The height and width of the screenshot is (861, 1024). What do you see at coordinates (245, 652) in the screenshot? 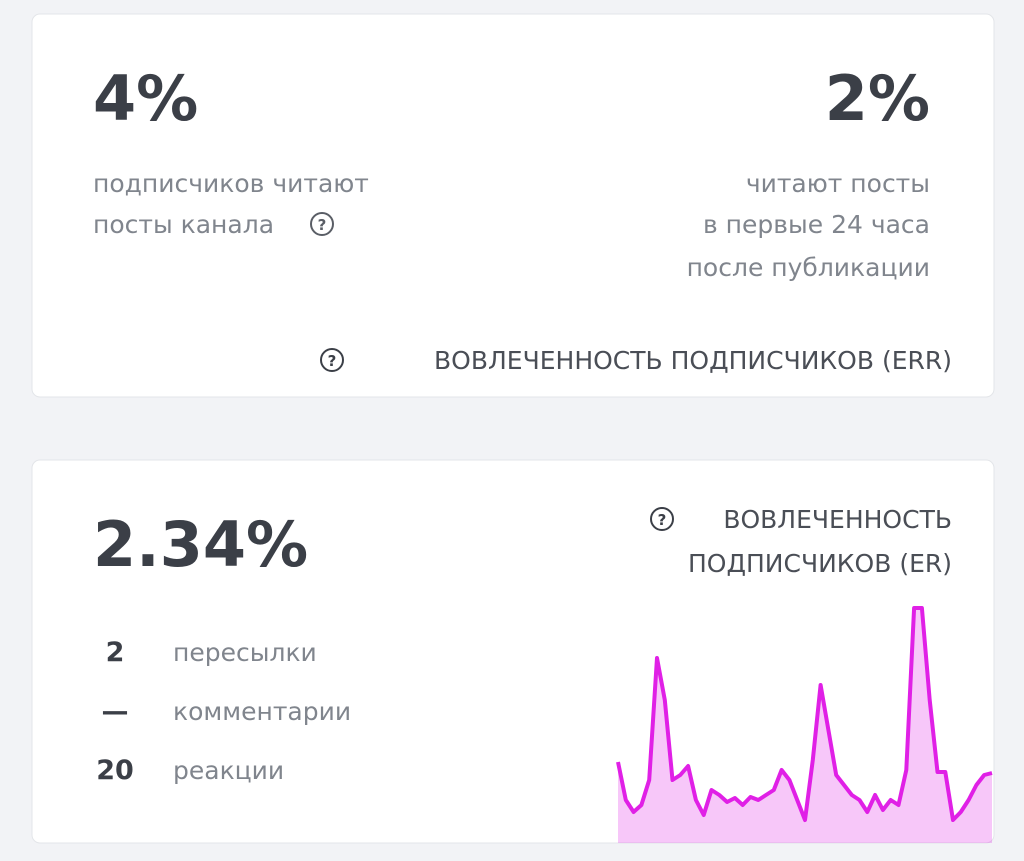
I see `row-label: пересылки` at bounding box center [245, 652].